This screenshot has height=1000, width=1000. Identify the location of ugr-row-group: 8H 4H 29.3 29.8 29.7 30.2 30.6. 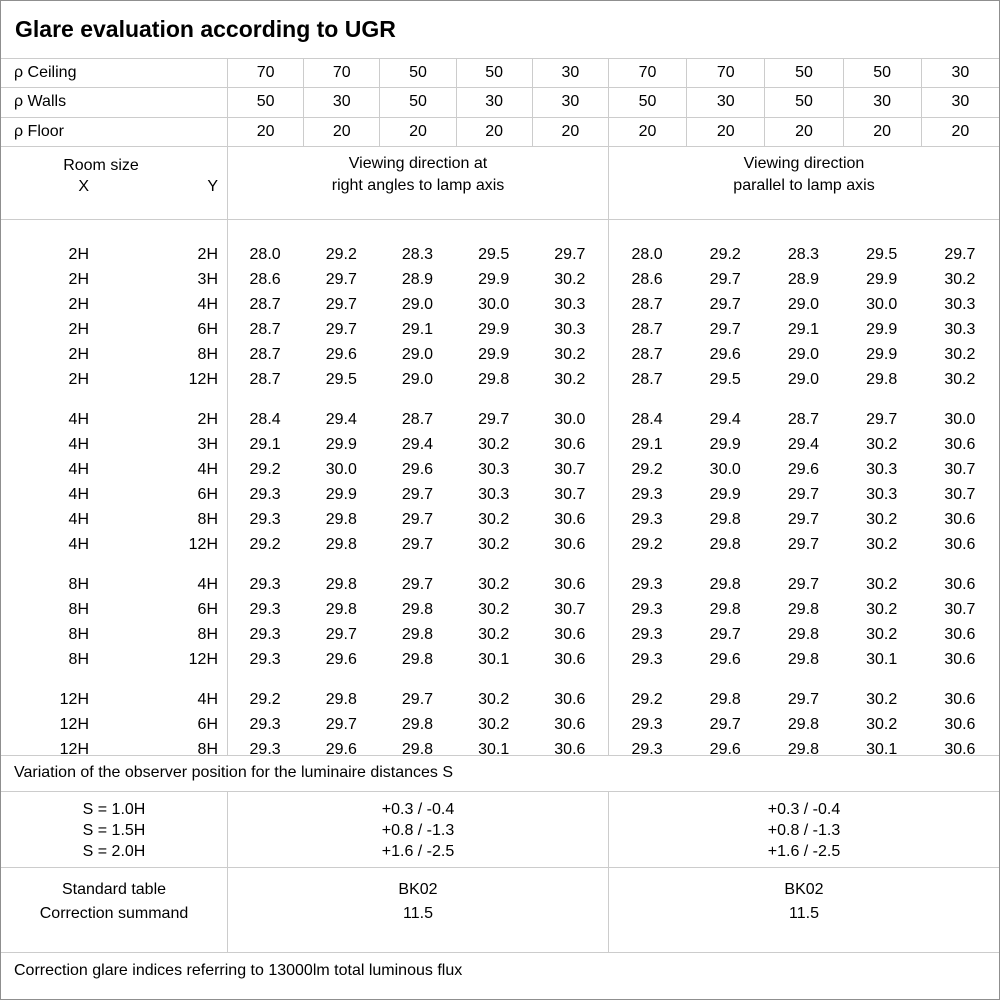
(500, 622).